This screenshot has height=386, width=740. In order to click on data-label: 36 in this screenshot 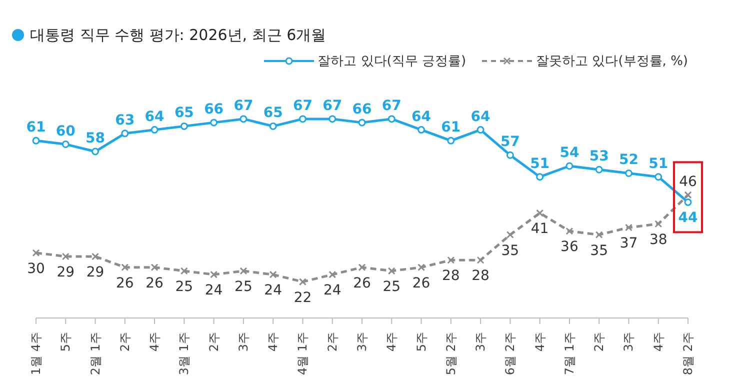, I will do `click(569, 247)`.